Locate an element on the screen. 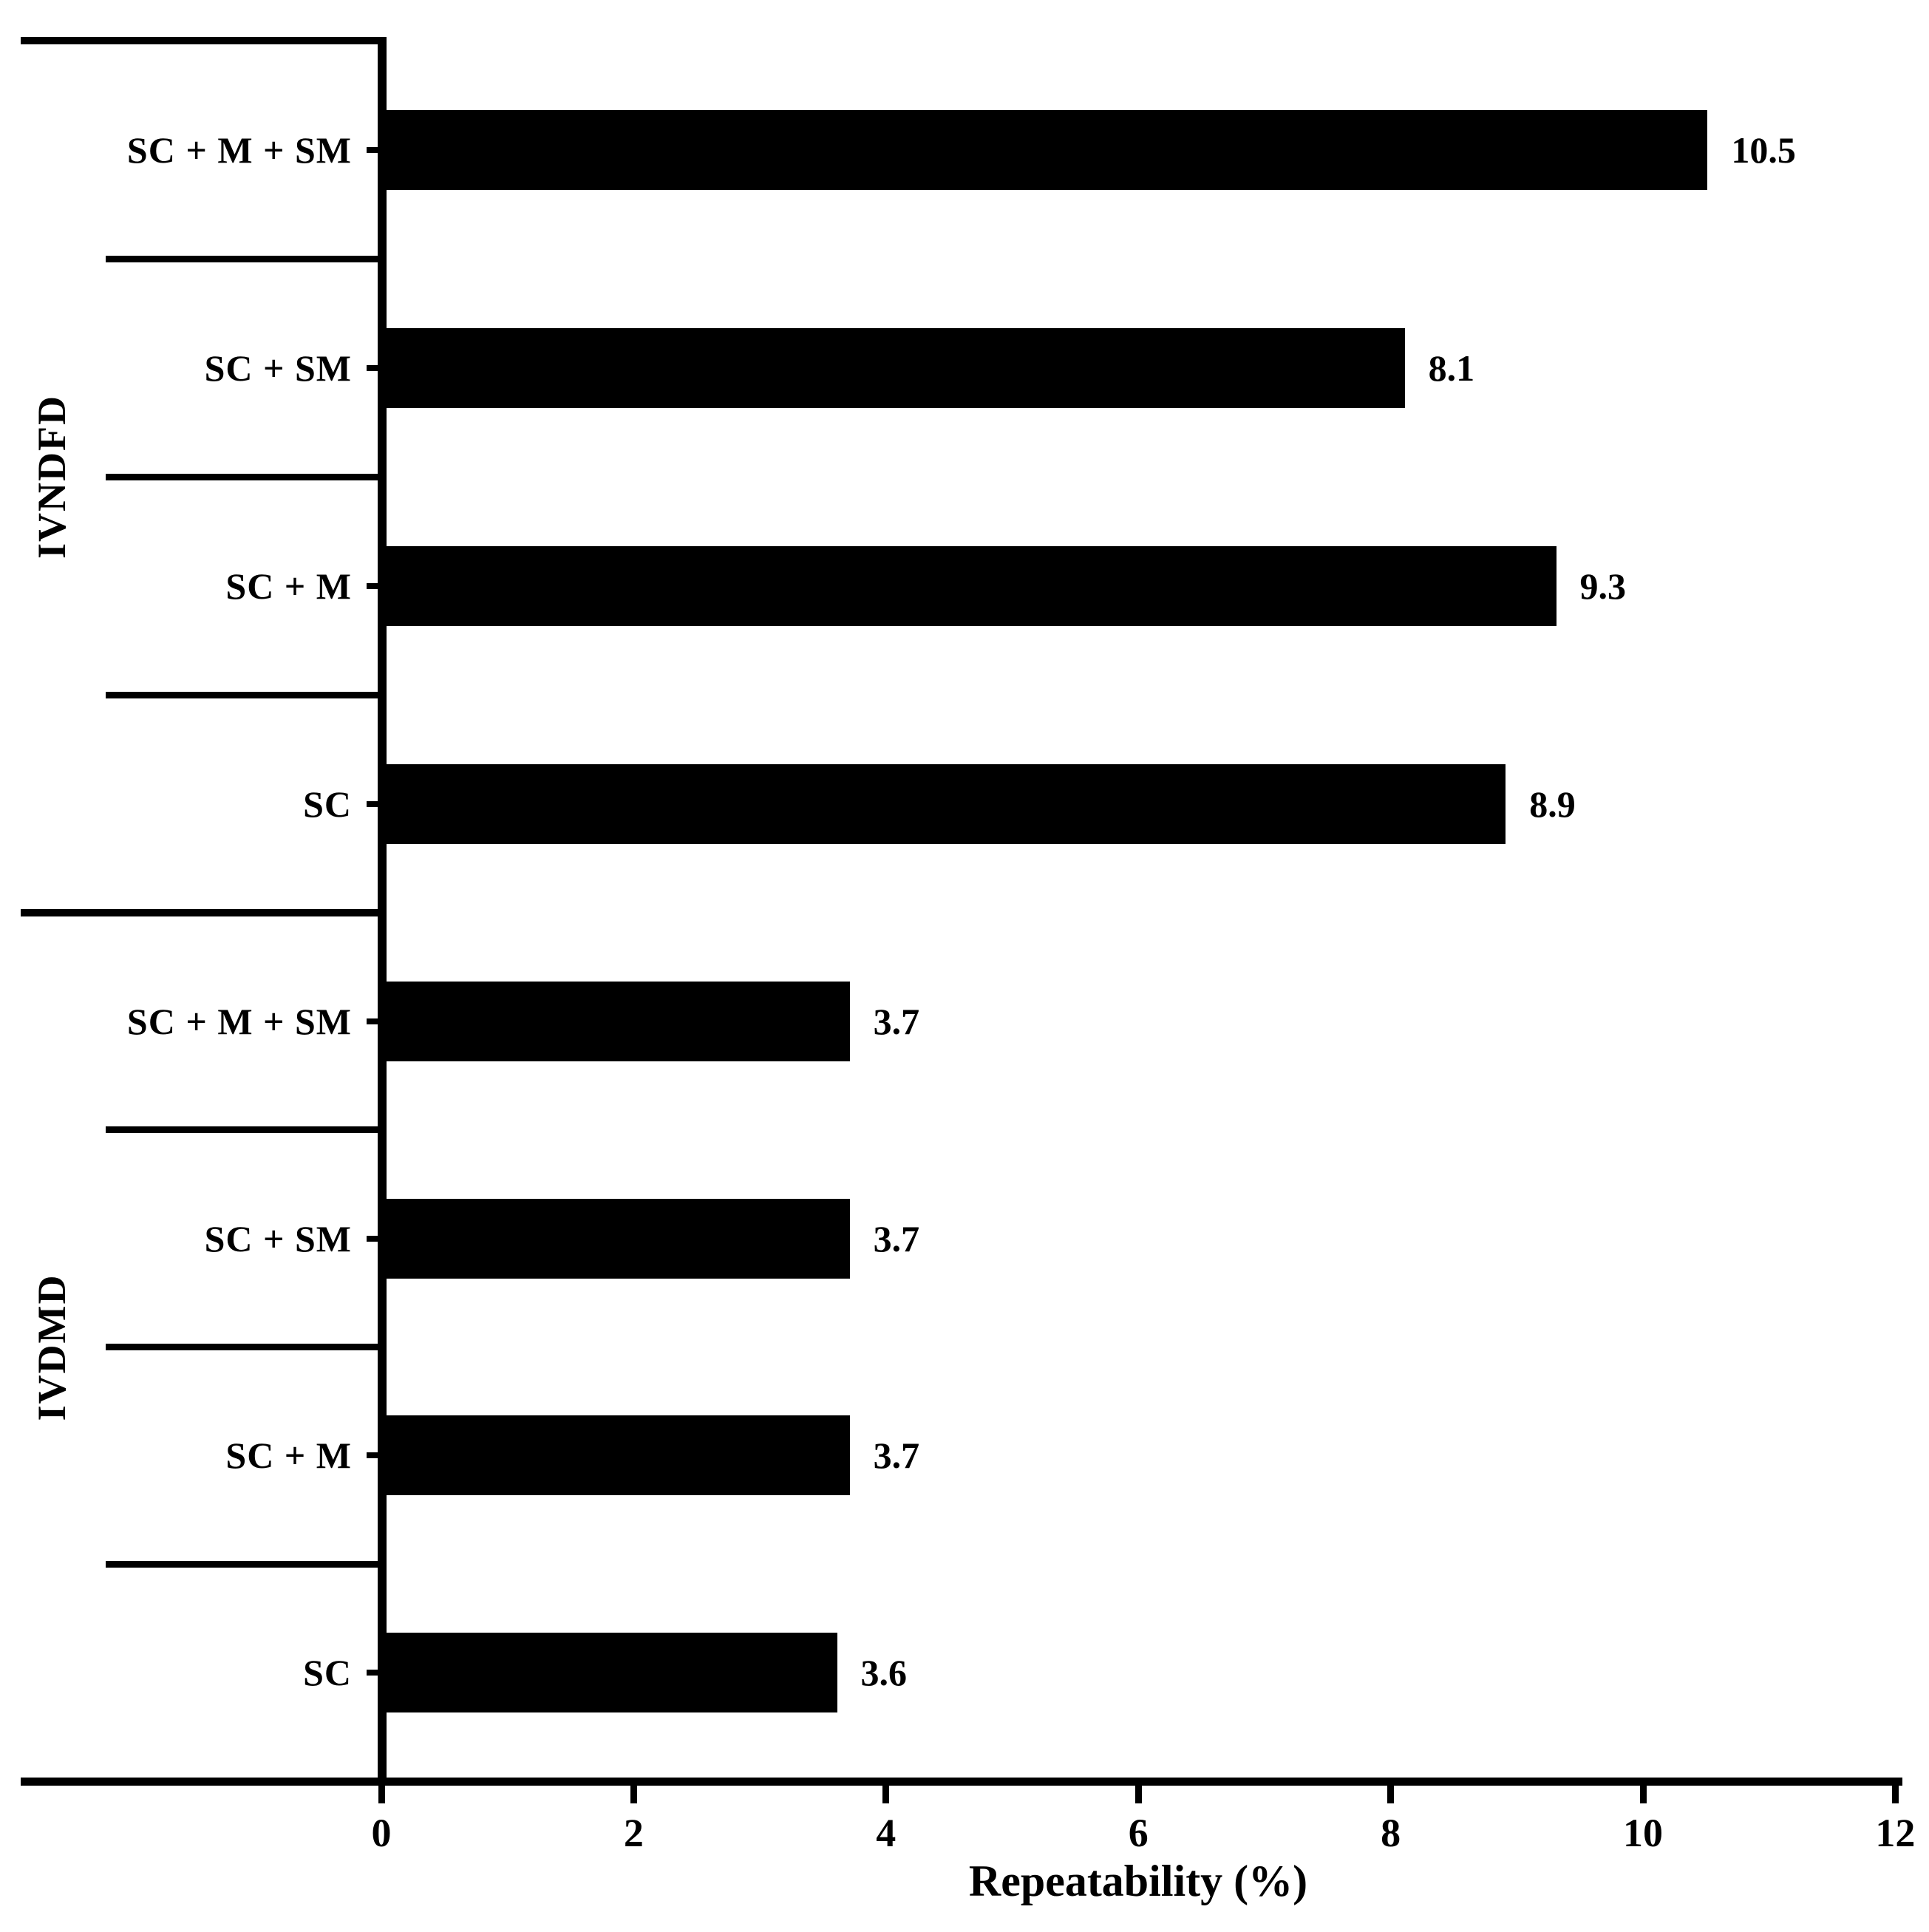 The image size is (1929, 1932). x-axis-tick-label: 6 is located at coordinates (1138, 1833).